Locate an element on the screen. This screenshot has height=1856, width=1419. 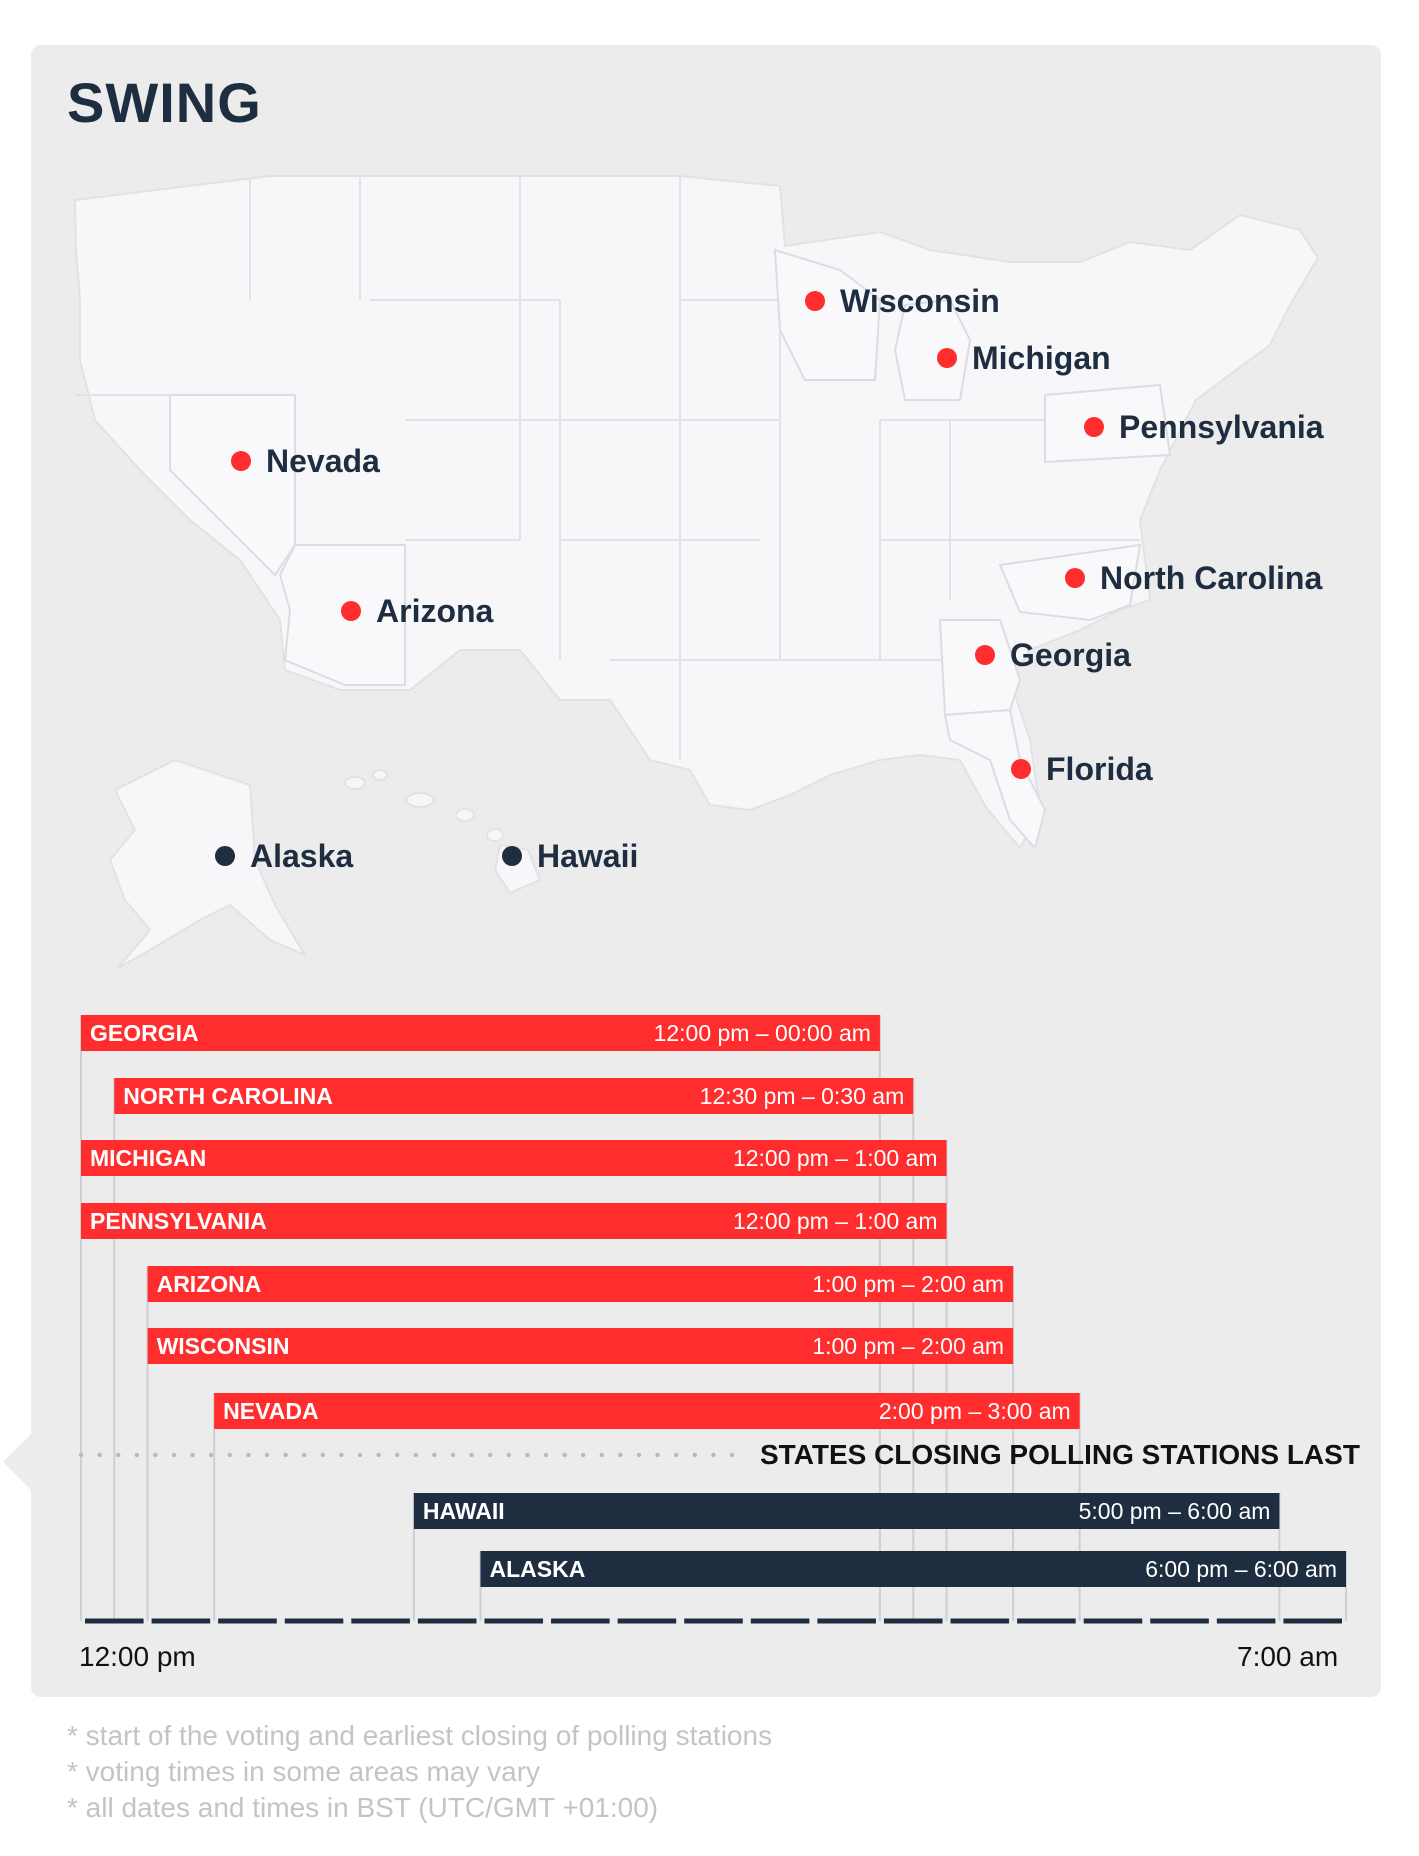
map-marker-nevada: Nevada is located at coordinates (305, 461).